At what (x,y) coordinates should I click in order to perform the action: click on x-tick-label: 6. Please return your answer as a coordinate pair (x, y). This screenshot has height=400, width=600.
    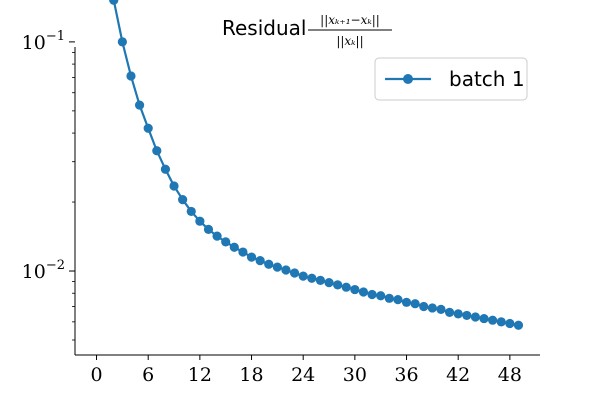
    Looking at the image, I should click on (148, 375).